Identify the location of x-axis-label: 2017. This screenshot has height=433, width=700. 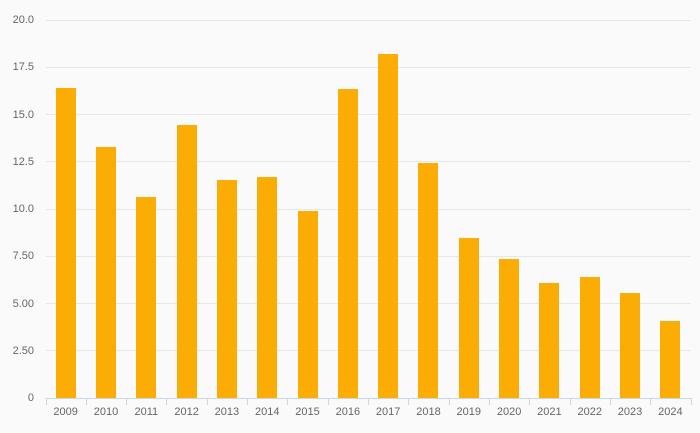
(388, 412).